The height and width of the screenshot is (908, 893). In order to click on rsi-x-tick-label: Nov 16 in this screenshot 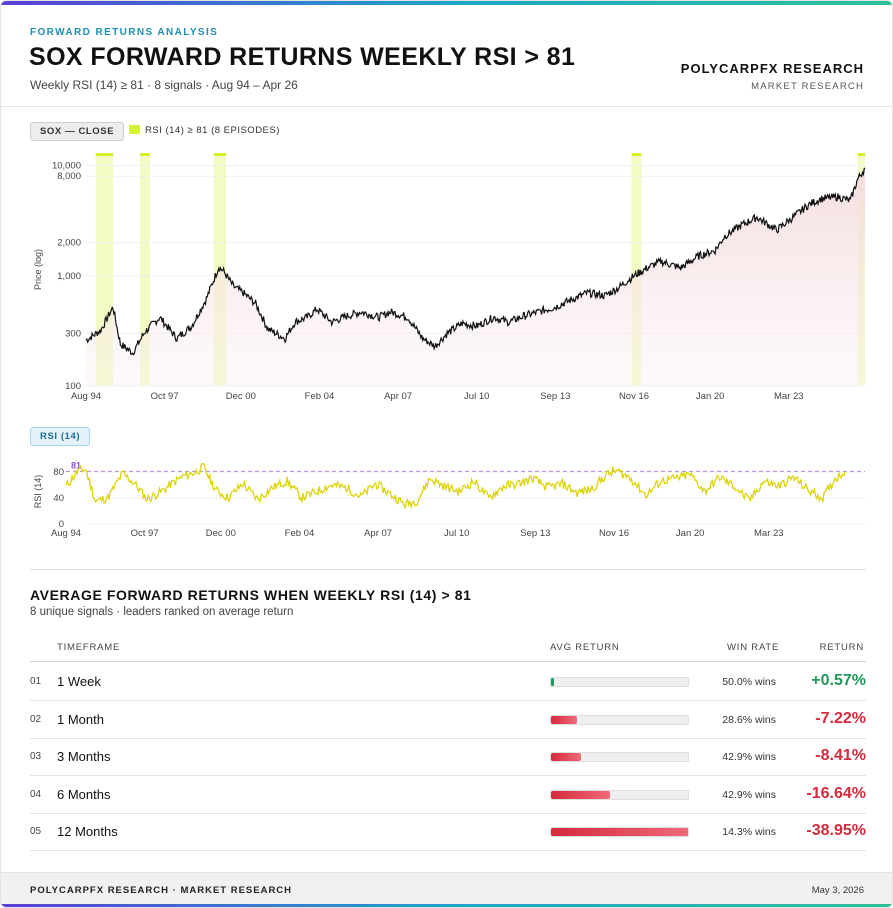, I will do `click(614, 533)`.